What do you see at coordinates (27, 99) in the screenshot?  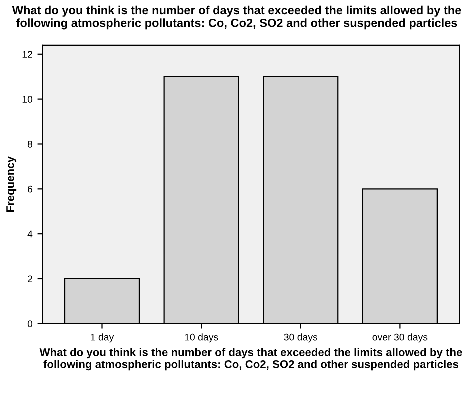 I see `y-tick-label: 10` at bounding box center [27, 99].